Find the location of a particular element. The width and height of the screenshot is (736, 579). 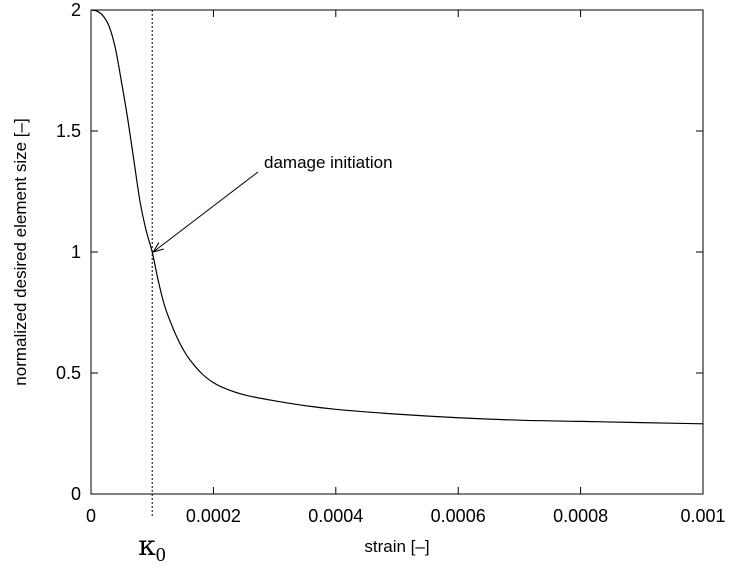

kappa-subscript: 0 is located at coordinates (161, 555).